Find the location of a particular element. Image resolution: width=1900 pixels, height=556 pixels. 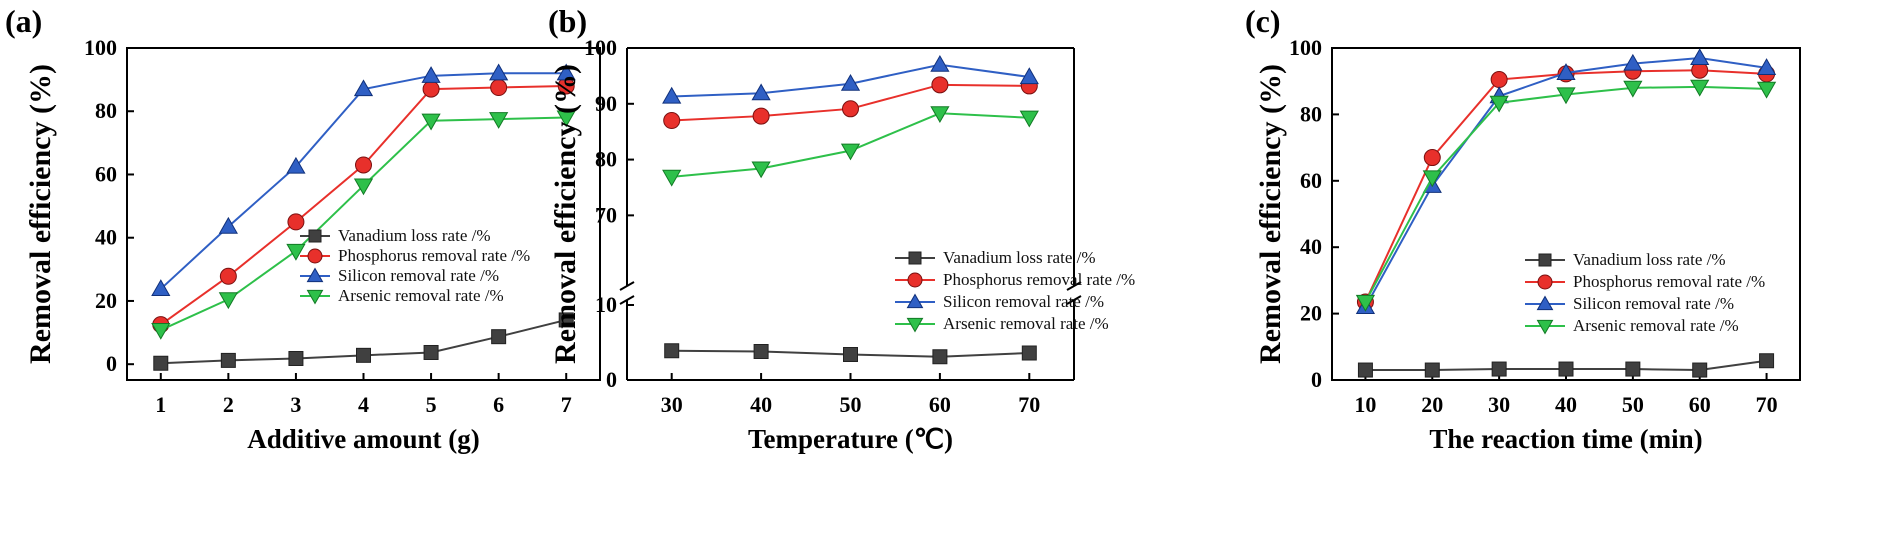

x-tick-label: 10 is located at coordinates (1365, 404).